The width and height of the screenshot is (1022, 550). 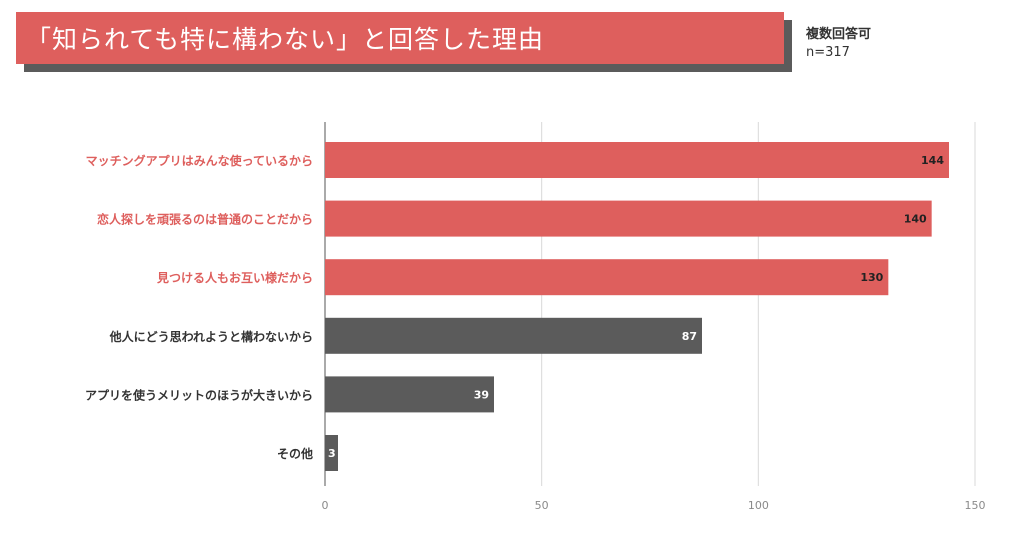 What do you see at coordinates (199, 394) in the screenshot?
I see `category-label: アプリを使うメリットのほうが大きいから` at bounding box center [199, 394].